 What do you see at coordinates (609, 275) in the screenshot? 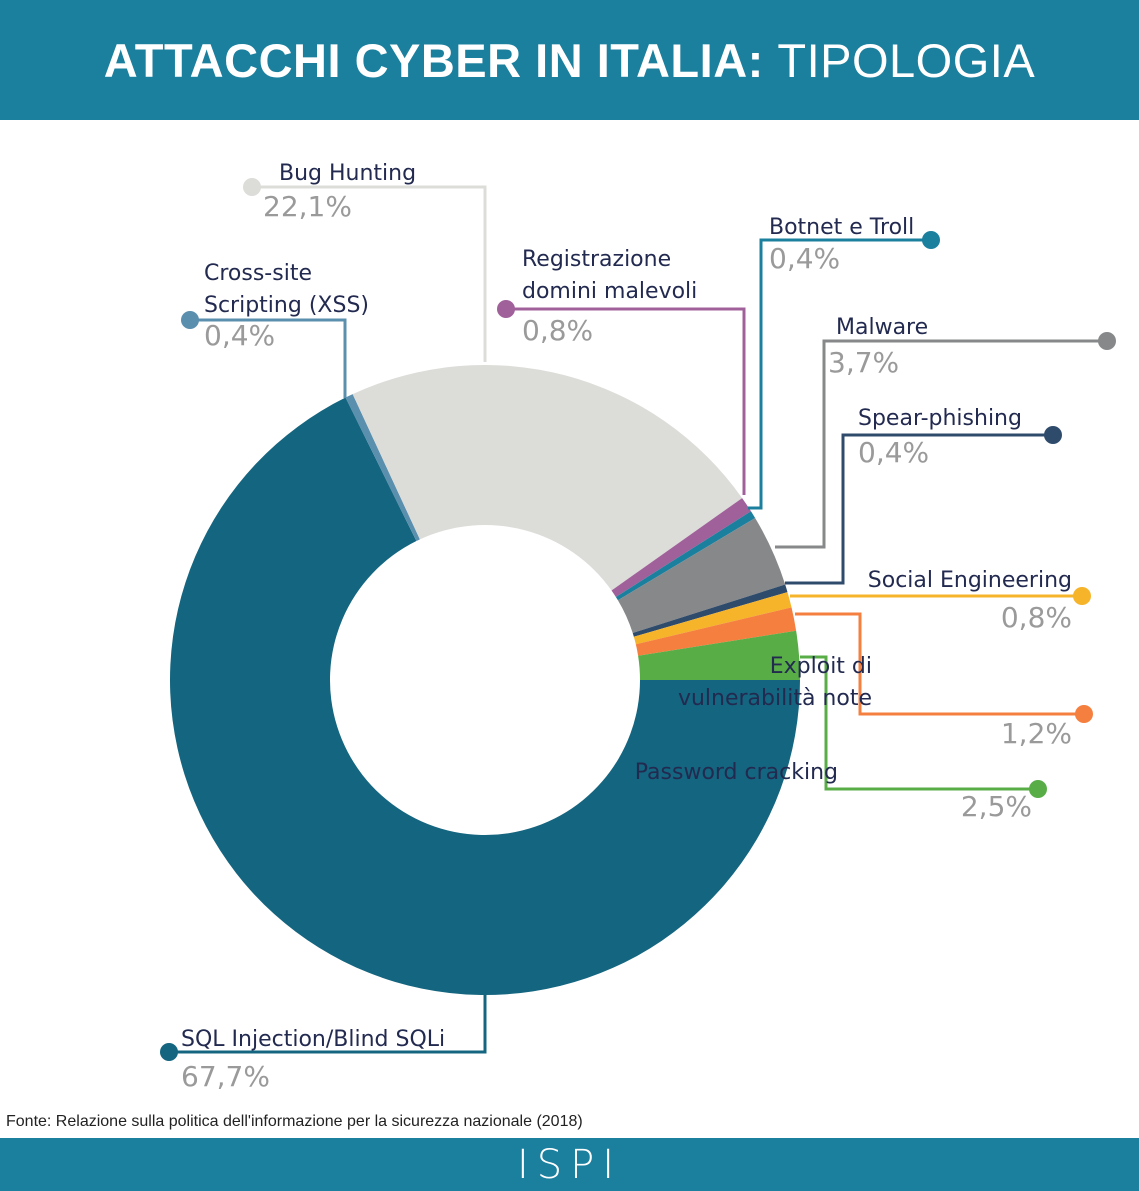
I see `slice-label-registrazione-domini-malevoli: Registrazione domini malevoli` at bounding box center [609, 275].